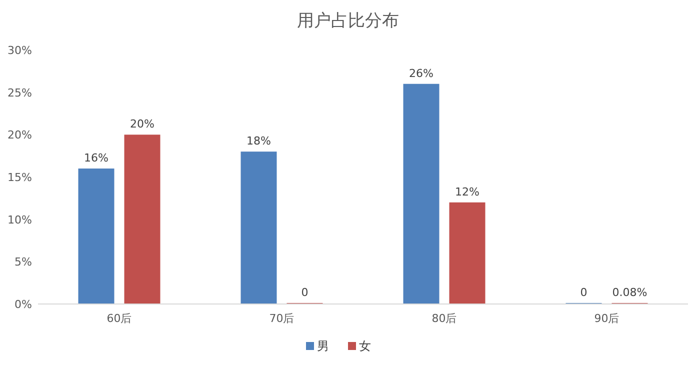  What do you see at coordinates (119, 318) in the screenshot?
I see `x-tick-label: 60后` at bounding box center [119, 318].